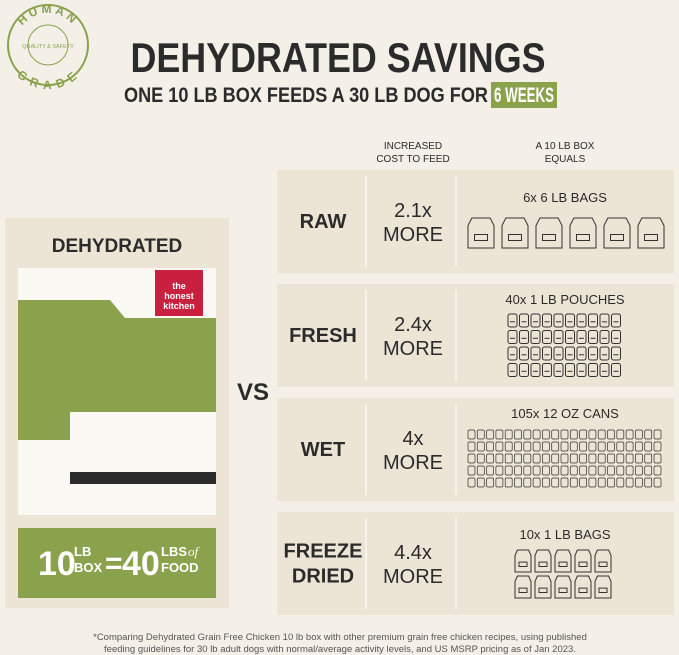 This screenshot has width=679, height=655. What do you see at coordinates (179, 296) in the screenshot?
I see `brand-2: honest` at bounding box center [179, 296].